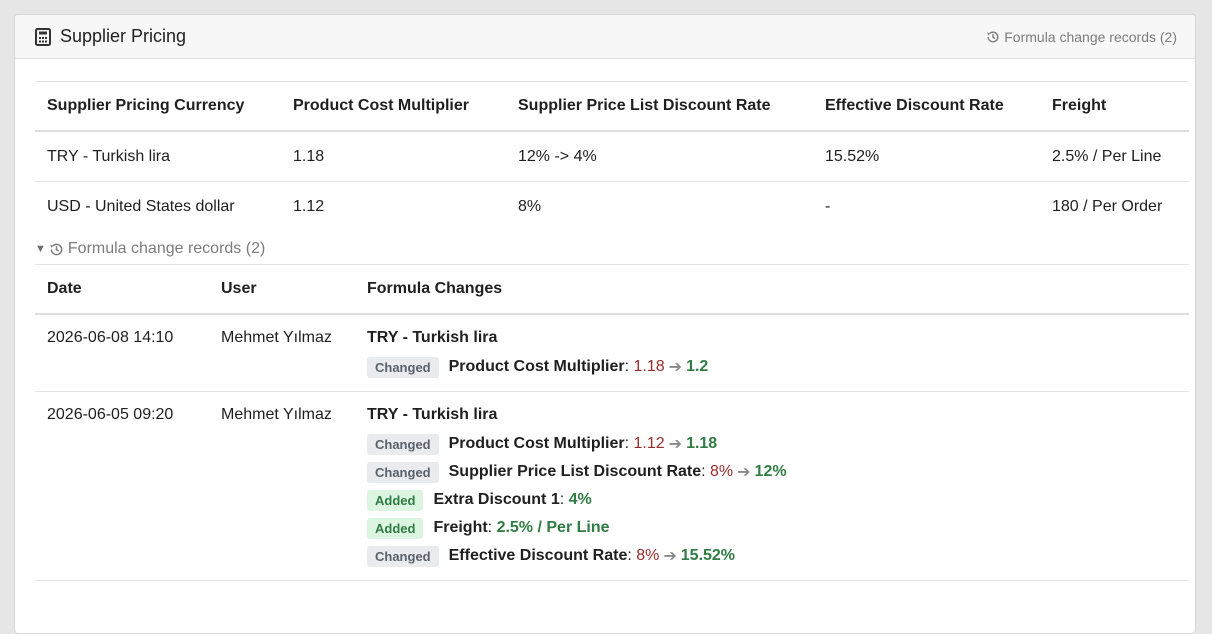 This screenshot has height=634, width=1212. What do you see at coordinates (393, 156) in the screenshot?
I see `cell-cost-multiplier: 1.18` at bounding box center [393, 156].